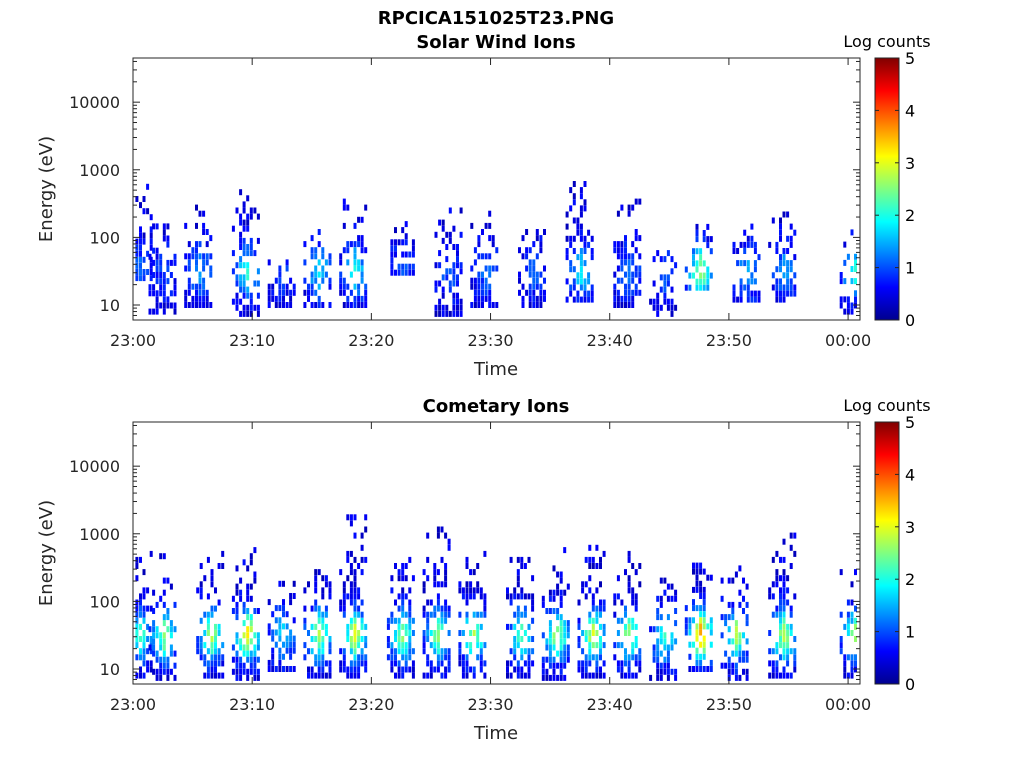  What do you see at coordinates (910, 527) in the screenshot?
I see `colorbar-tick-label: 3` at bounding box center [910, 527].